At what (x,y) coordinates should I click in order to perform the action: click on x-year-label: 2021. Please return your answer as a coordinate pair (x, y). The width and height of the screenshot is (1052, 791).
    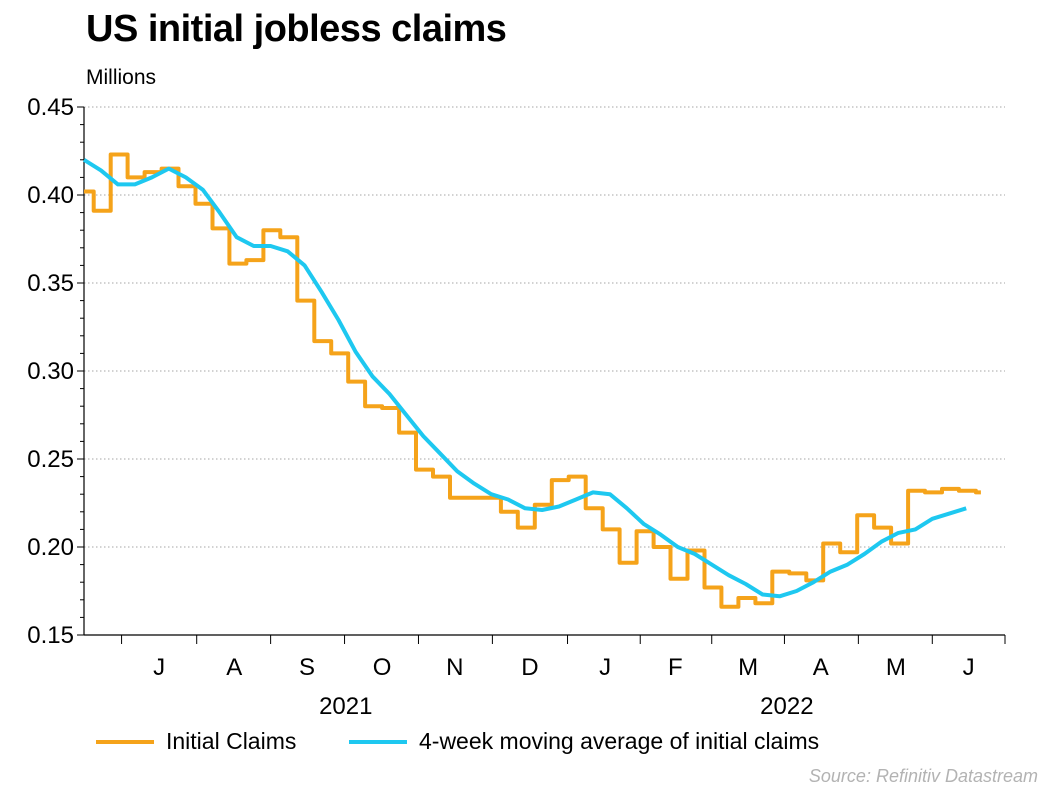
    Looking at the image, I should click on (345, 706).